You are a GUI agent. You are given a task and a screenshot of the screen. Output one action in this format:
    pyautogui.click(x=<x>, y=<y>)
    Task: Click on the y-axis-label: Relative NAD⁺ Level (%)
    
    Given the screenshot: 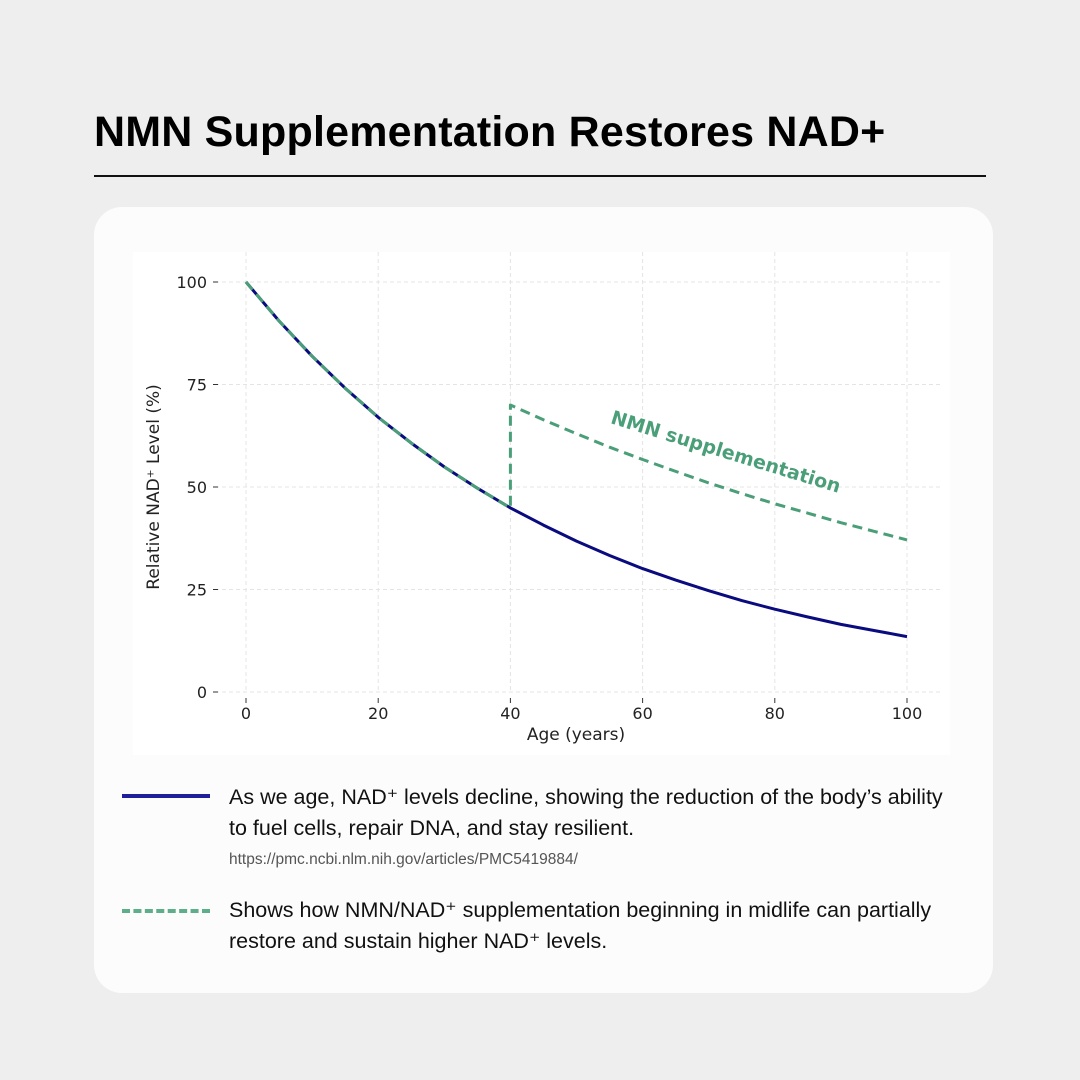 What is the action you would take?
    pyautogui.click(x=154, y=486)
    